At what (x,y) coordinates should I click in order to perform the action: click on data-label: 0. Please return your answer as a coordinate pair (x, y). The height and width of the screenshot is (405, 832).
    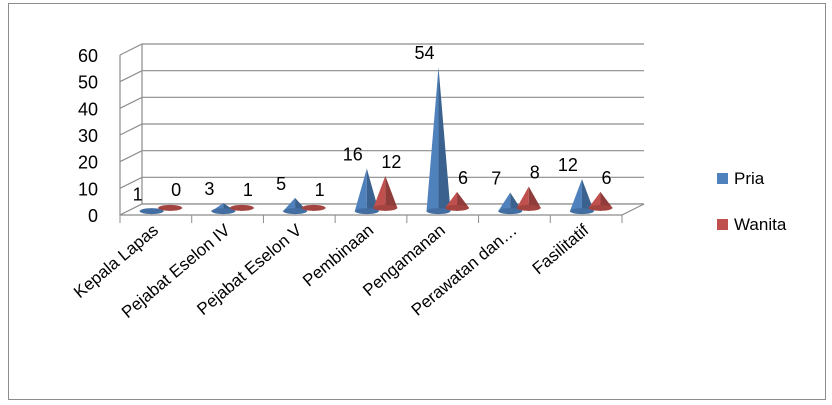
    Looking at the image, I should click on (176, 190).